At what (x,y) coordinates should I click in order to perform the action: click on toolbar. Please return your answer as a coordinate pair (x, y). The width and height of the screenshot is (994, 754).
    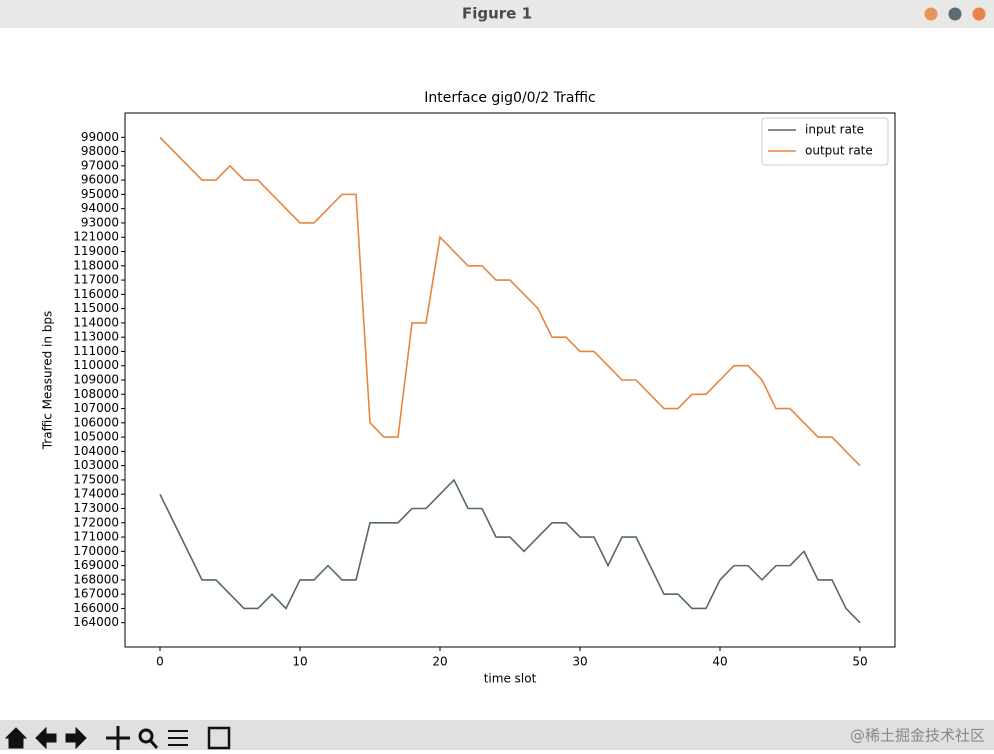
    Looking at the image, I should click on (497, 735).